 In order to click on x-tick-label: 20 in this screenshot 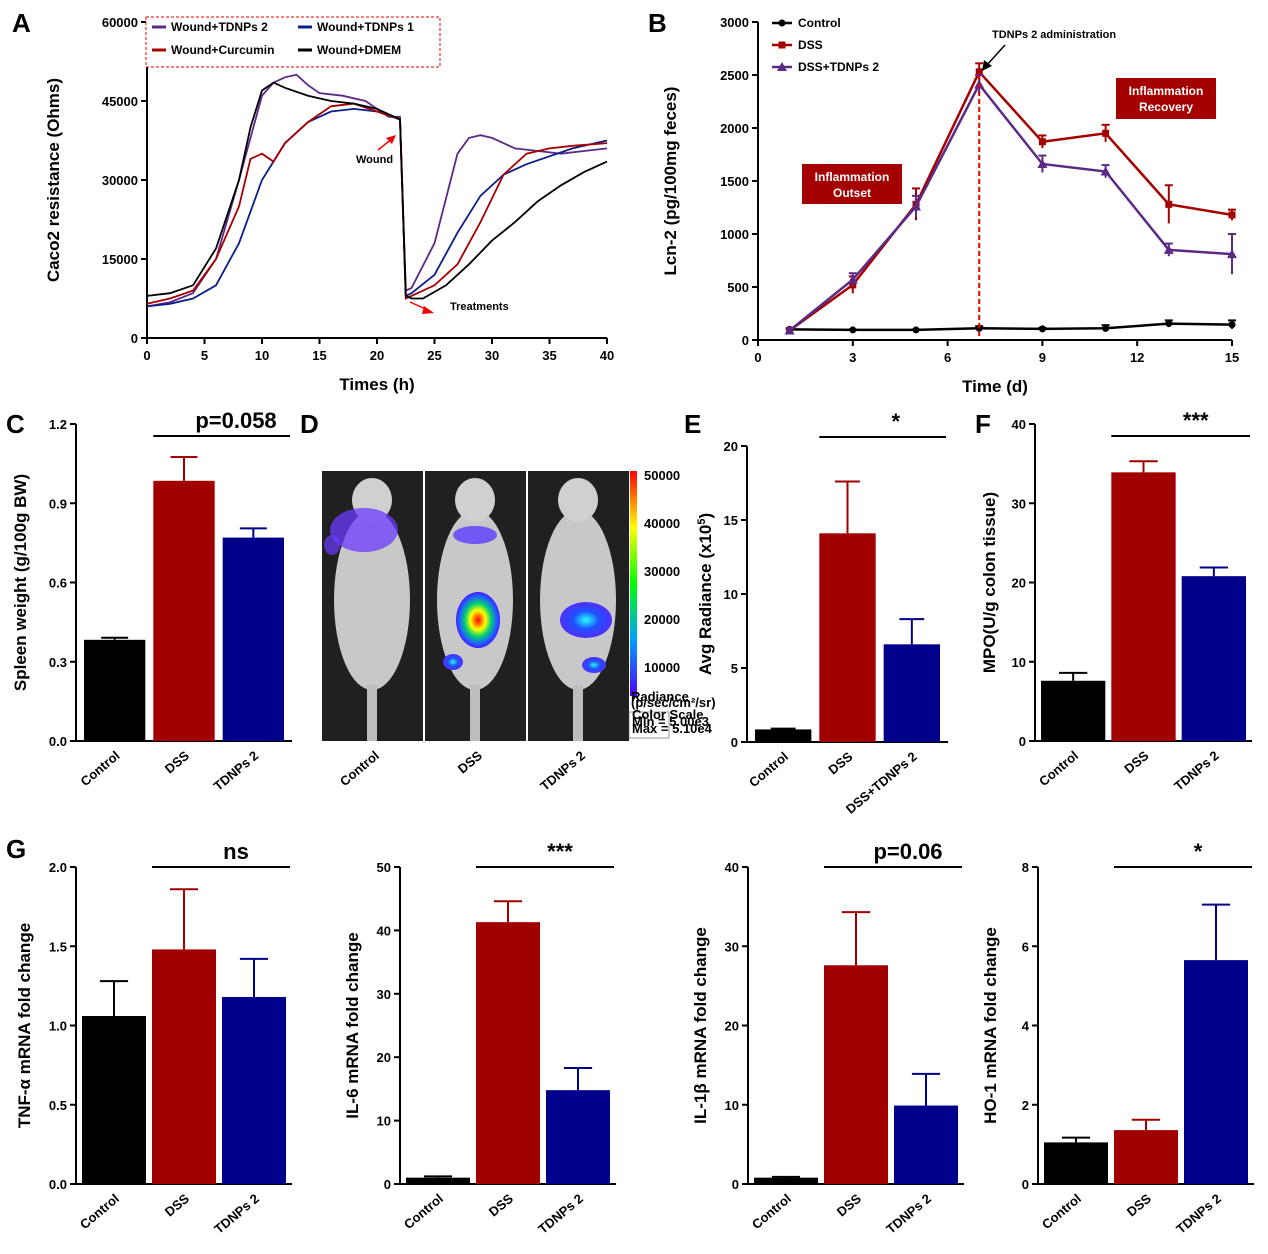, I will do `click(377, 355)`.